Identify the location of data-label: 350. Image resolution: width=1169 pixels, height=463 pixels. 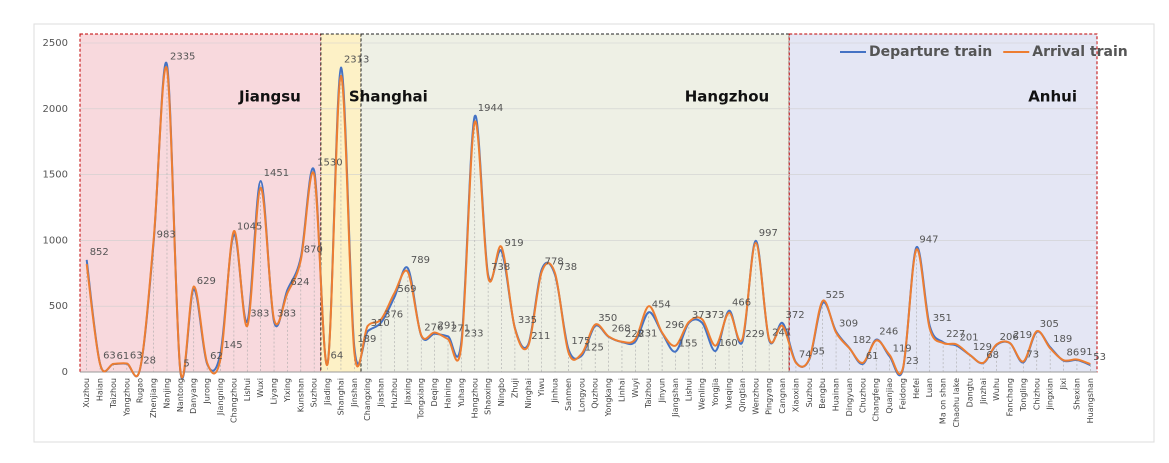
(607, 318).